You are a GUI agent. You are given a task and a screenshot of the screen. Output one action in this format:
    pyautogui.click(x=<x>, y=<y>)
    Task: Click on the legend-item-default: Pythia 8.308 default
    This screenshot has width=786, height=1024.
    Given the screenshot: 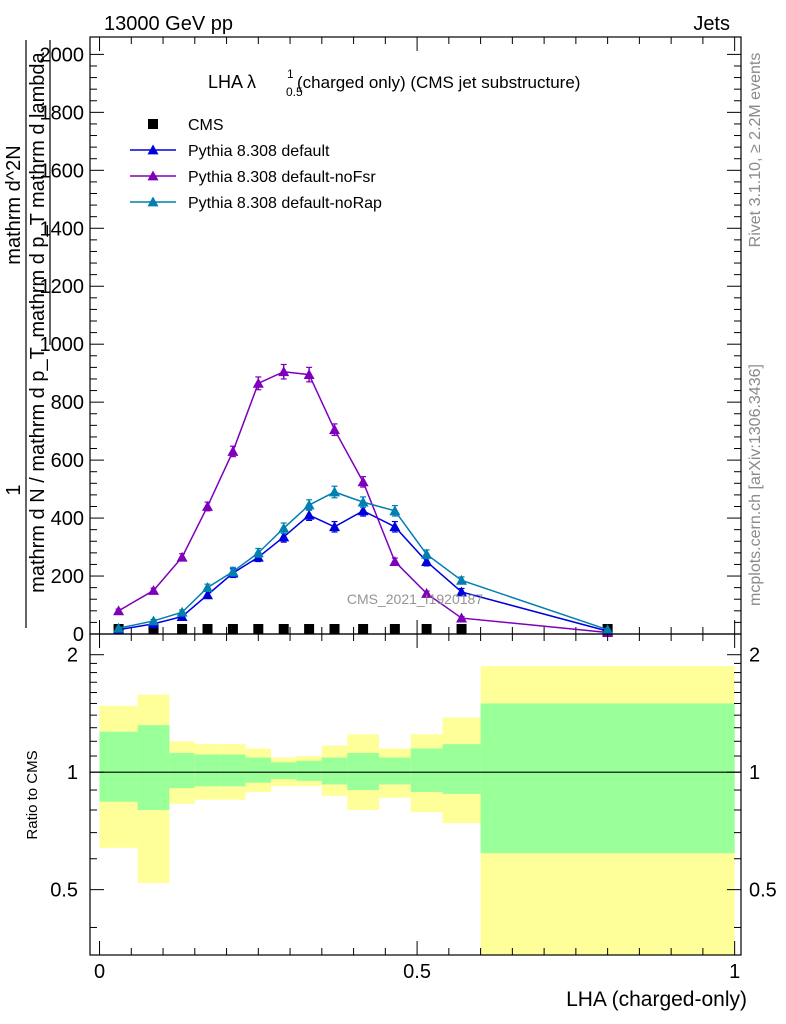 What is the action you would take?
    pyautogui.click(x=230, y=151)
    